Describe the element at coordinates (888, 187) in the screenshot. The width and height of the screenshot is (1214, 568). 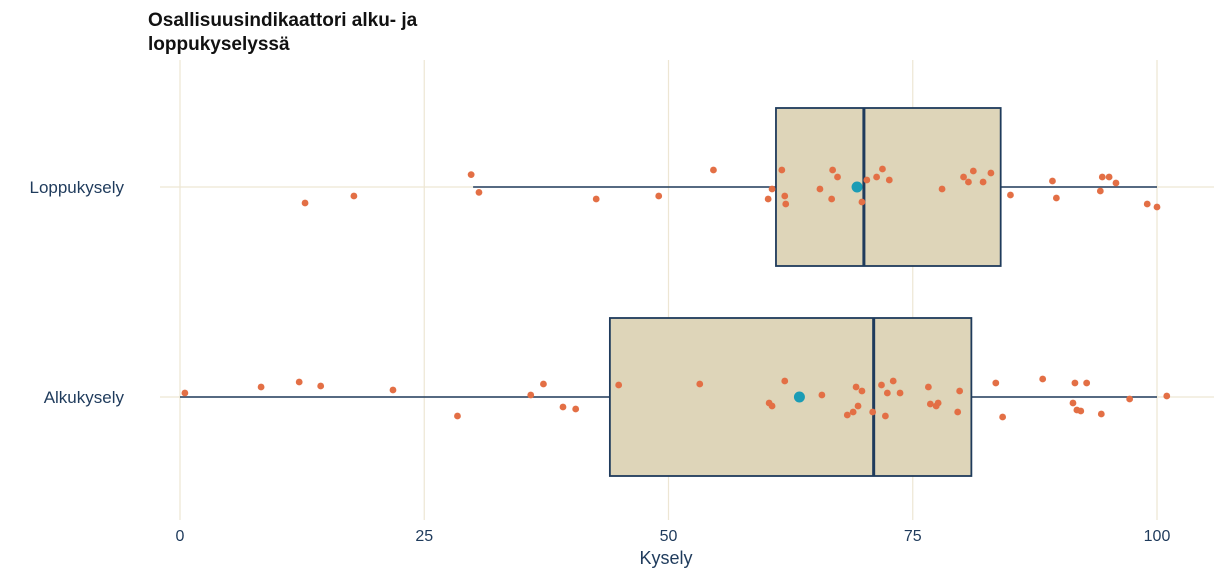
I see `box-loppukysely` at that location.